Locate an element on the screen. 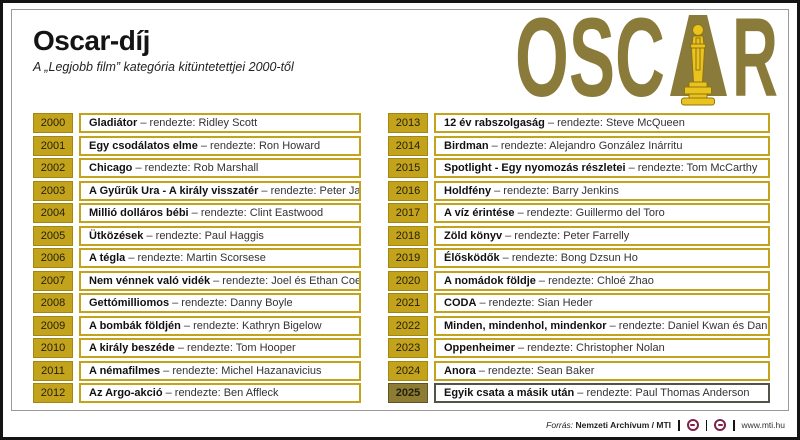 The width and height of the screenshot is (800, 440). year-badge: 2014 is located at coordinates (408, 145).